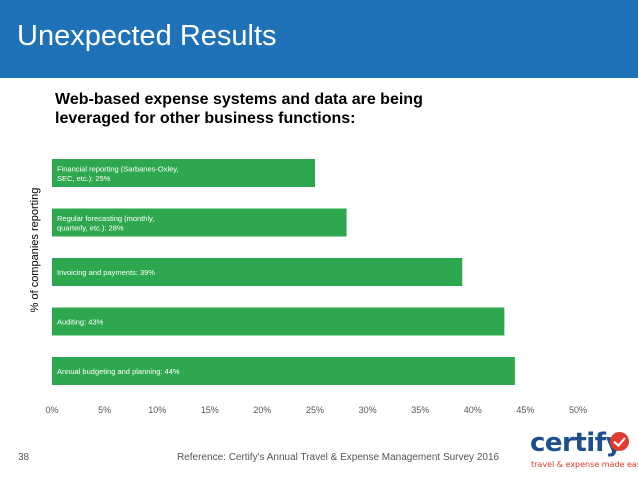 This screenshot has width=638, height=479. Describe the element at coordinates (525, 410) in the screenshot. I see `x-tick-label: 45%` at that location.